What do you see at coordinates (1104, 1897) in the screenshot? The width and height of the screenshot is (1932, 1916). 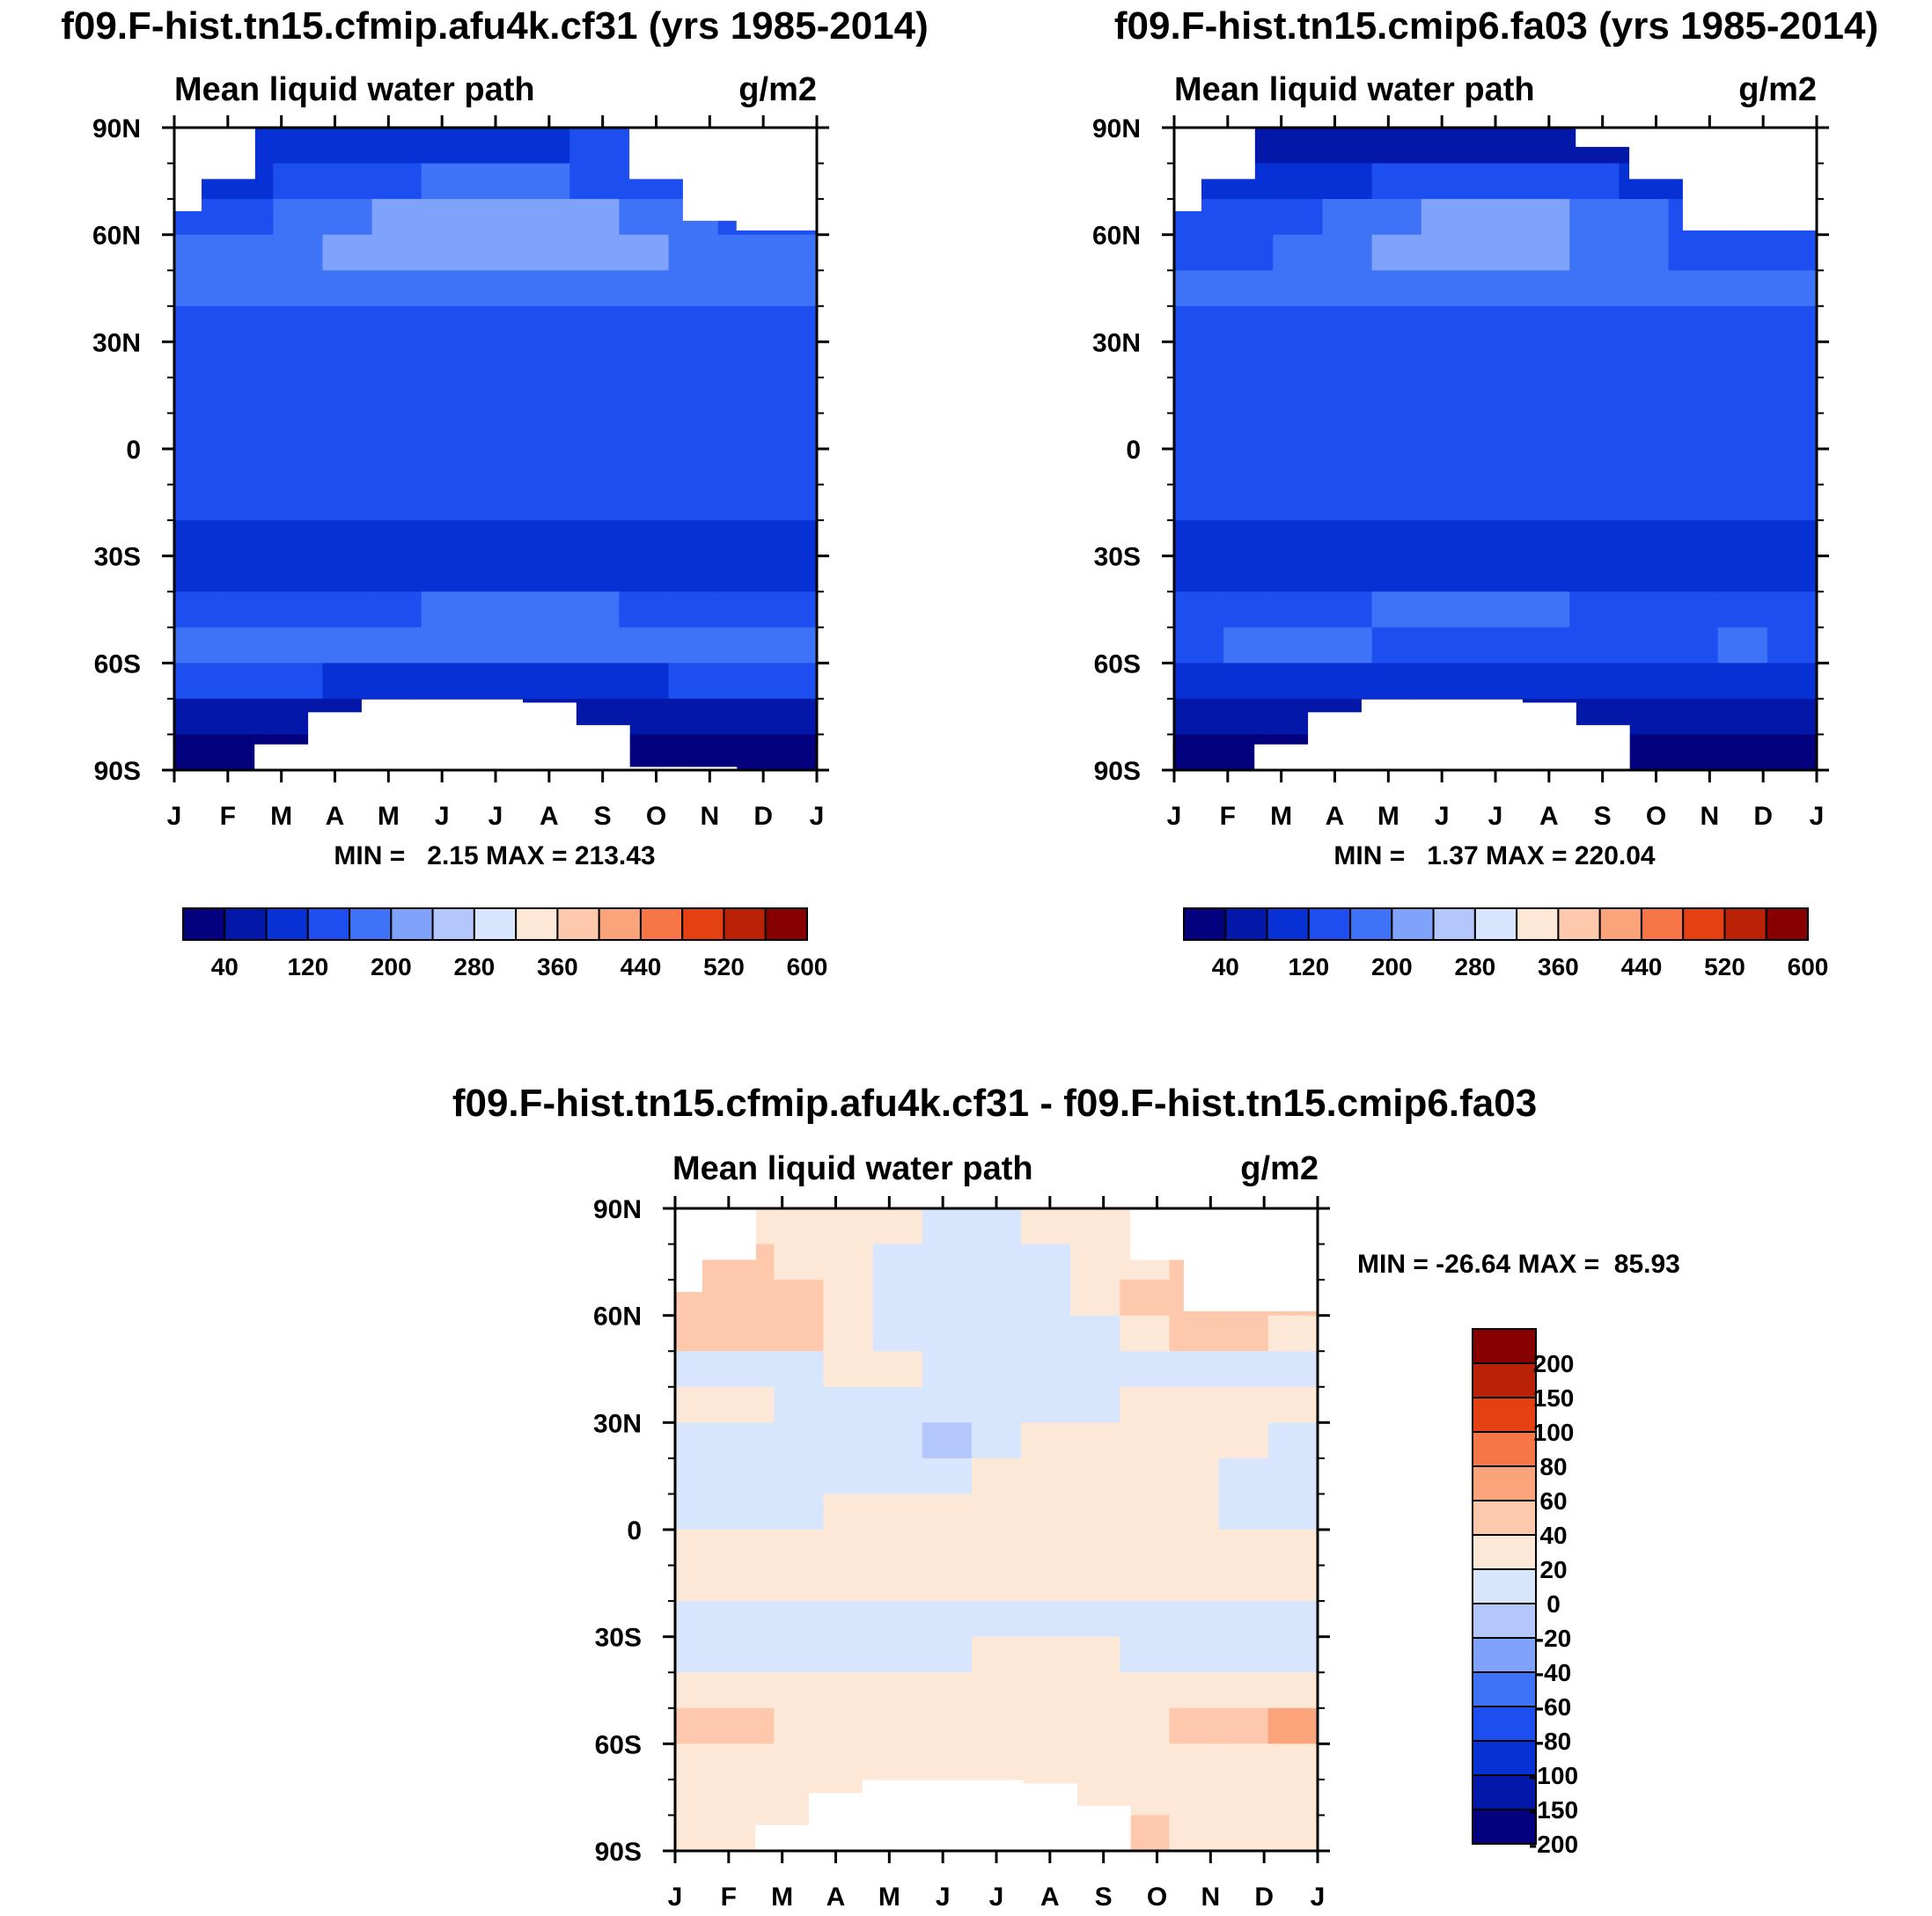 I see `x-tick-label: S` at bounding box center [1104, 1897].